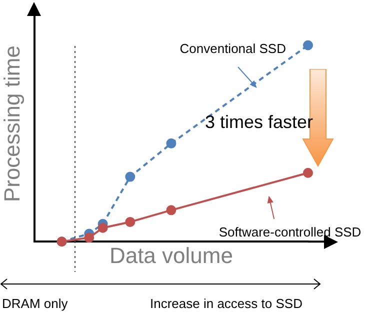  Describe the element at coordinates (226, 303) in the screenshot. I see `text: Increase in access to SSD` at that location.